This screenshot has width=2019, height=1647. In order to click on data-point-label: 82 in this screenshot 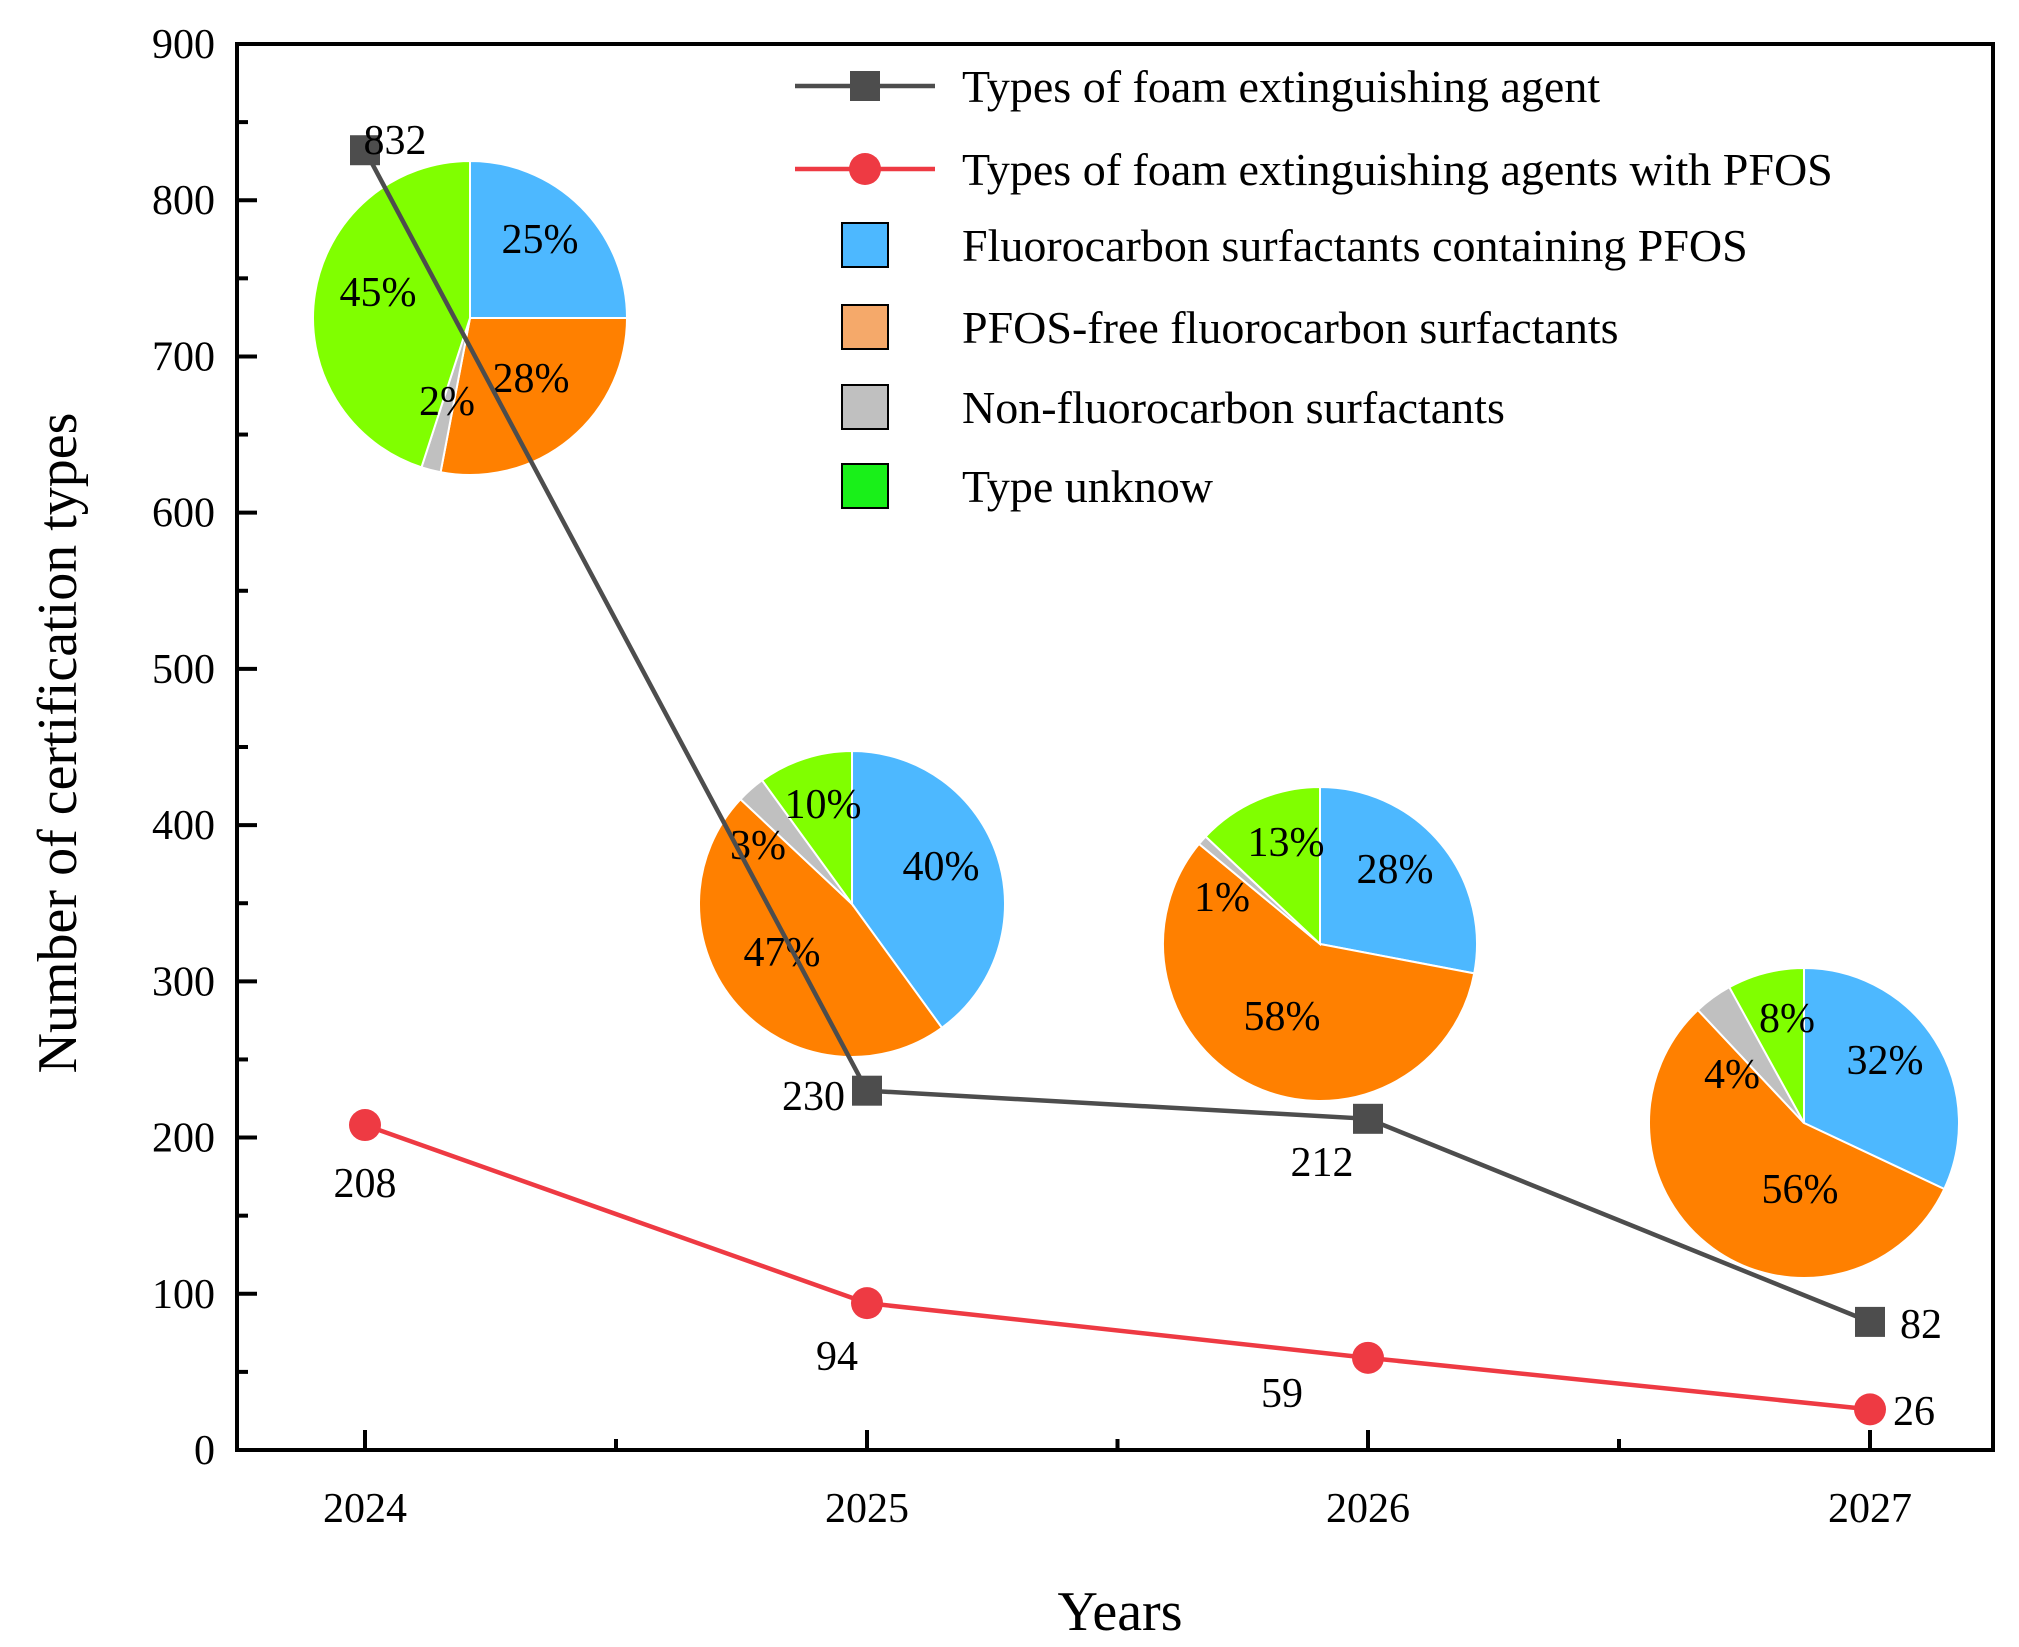, I will do `click(1921, 1325)`.